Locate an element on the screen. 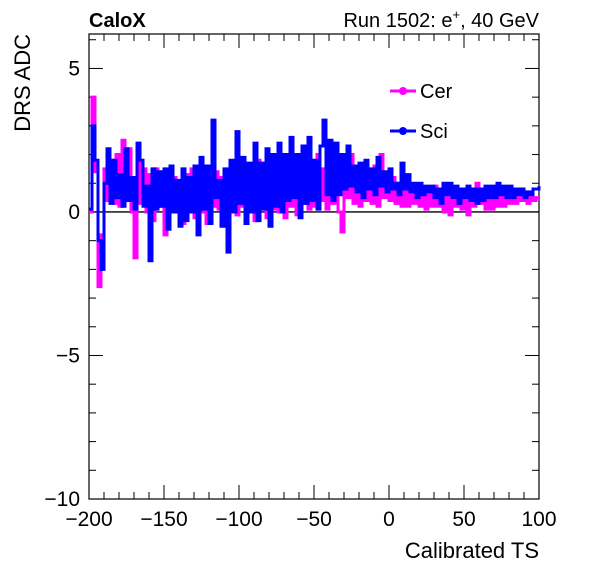 The width and height of the screenshot is (596, 572). y-axis-title: DRS ADC is located at coordinates (22, 83).